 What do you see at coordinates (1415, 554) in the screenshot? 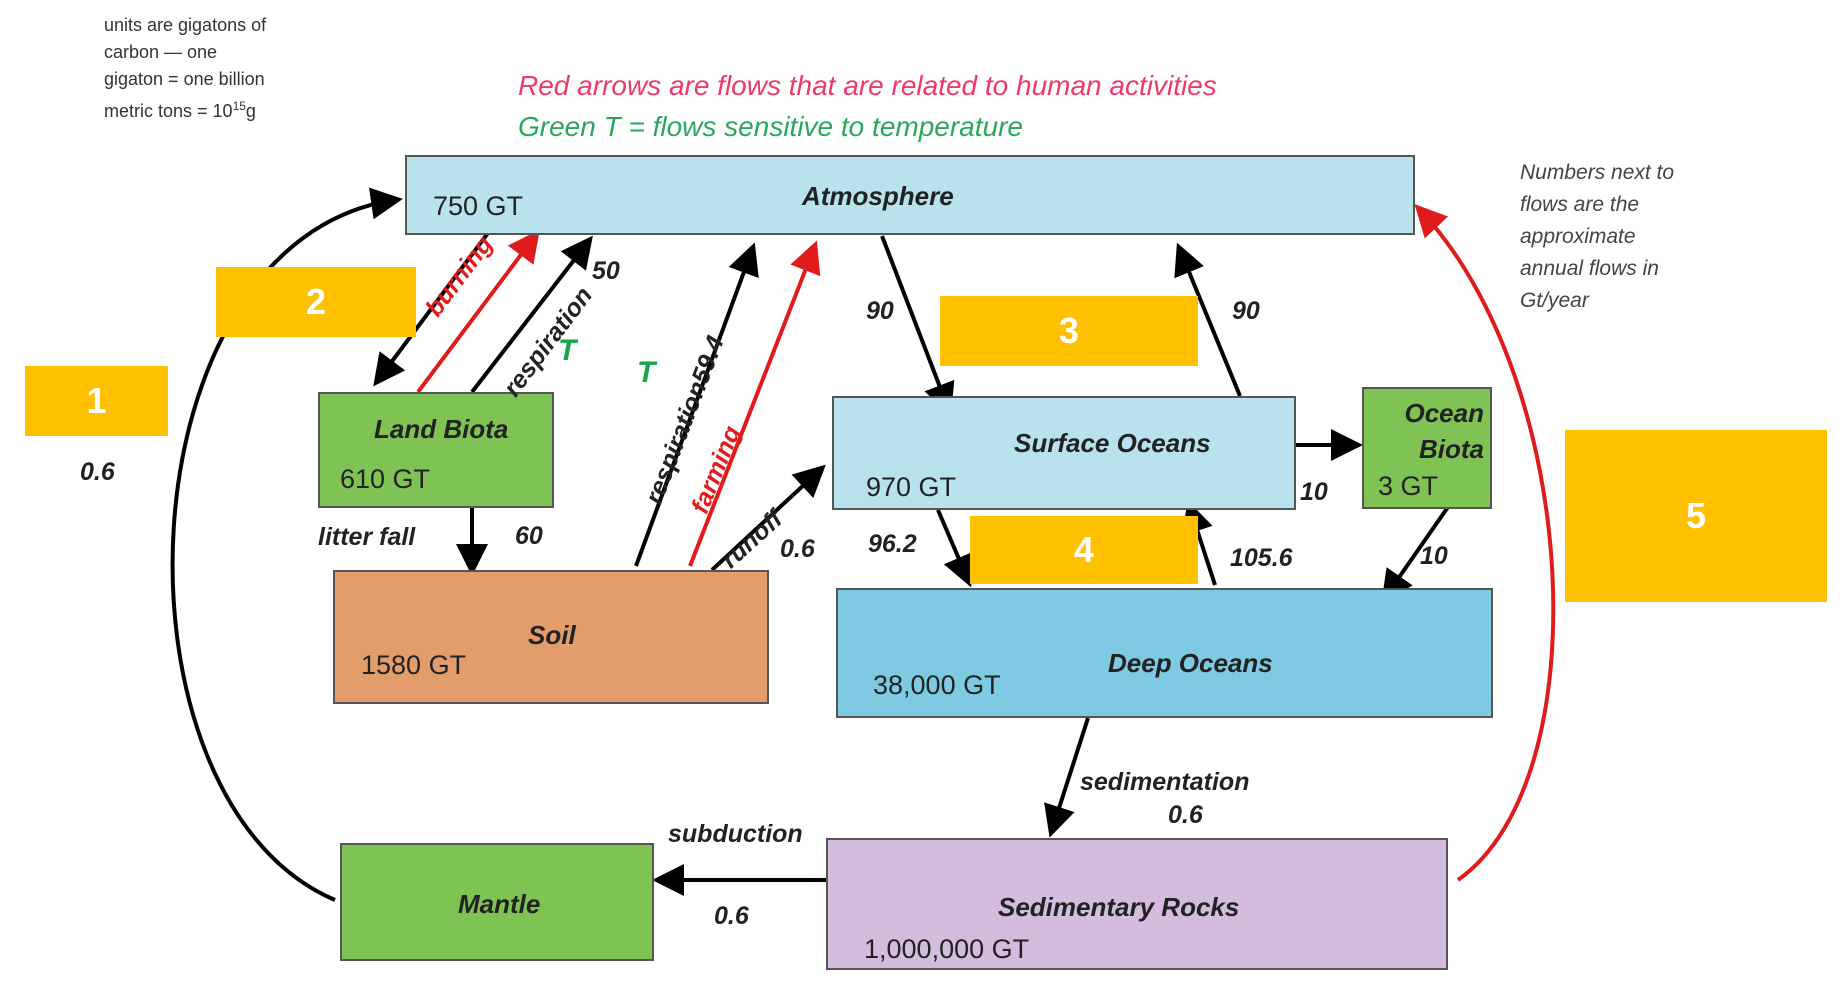
I see `arrow-ocean-biota-to-deep` at bounding box center [1415, 554].